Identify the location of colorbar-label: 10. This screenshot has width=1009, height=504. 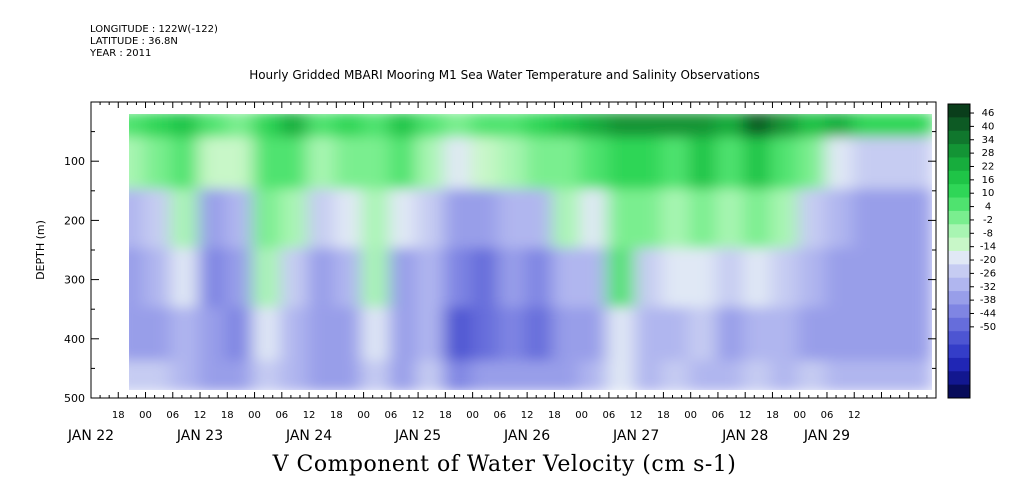
(988, 193).